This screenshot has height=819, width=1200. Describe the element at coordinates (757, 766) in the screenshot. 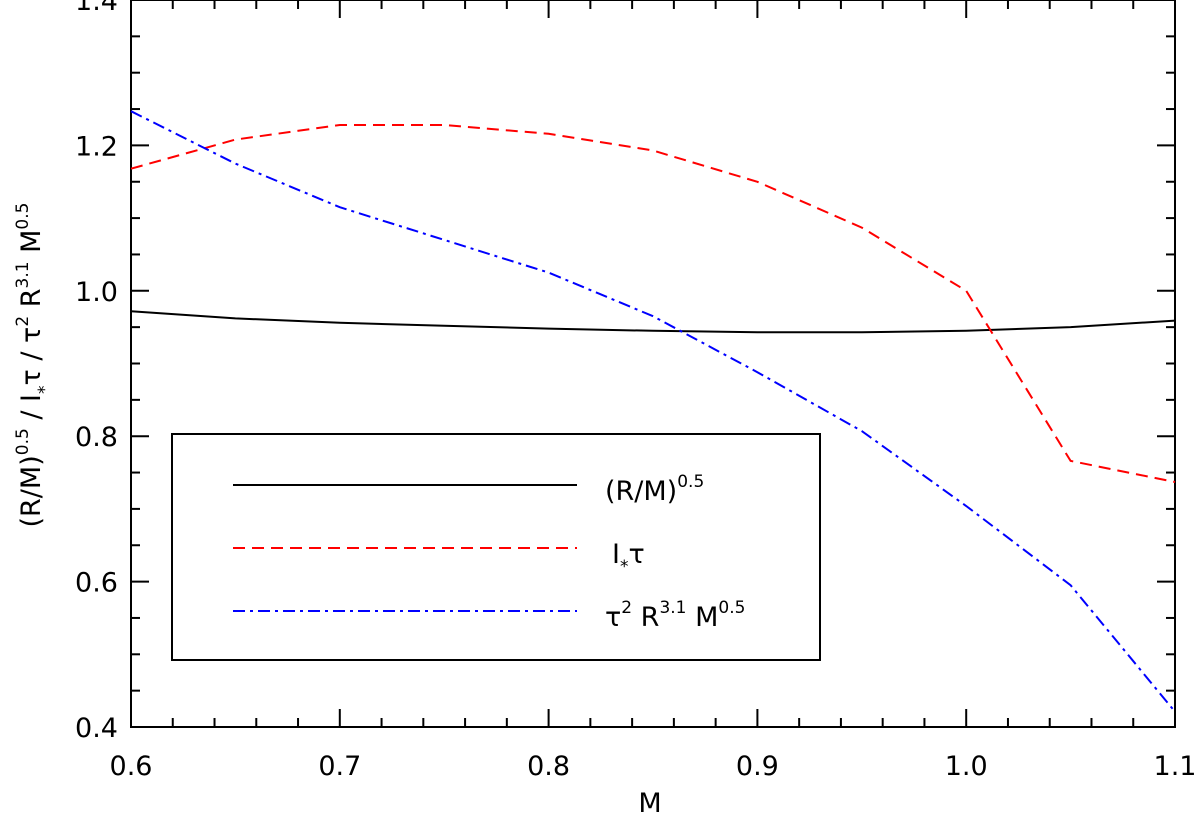

I see `x-tick-label: 0.9` at that location.